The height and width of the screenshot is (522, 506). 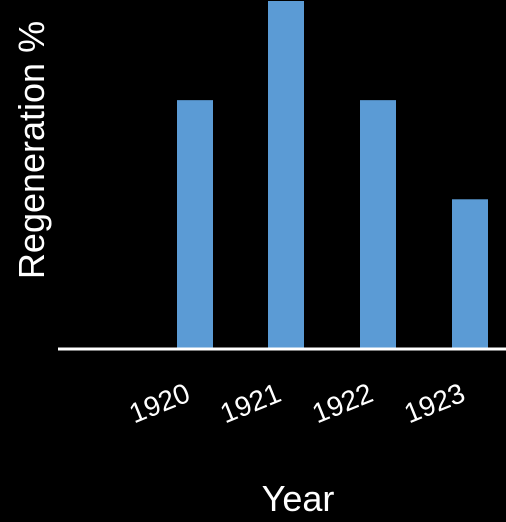 What do you see at coordinates (286, 174) in the screenshot?
I see `bar-1921` at bounding box center [286, 174].